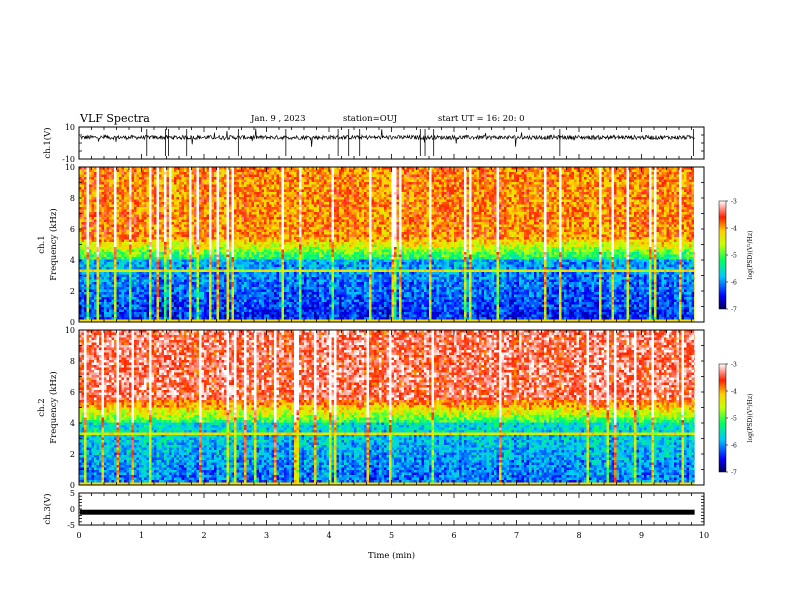  What do you see at coordinates (516, 535) in the screenshot?
I see `x-tick-label: 7` at bounding box center [516, 535].